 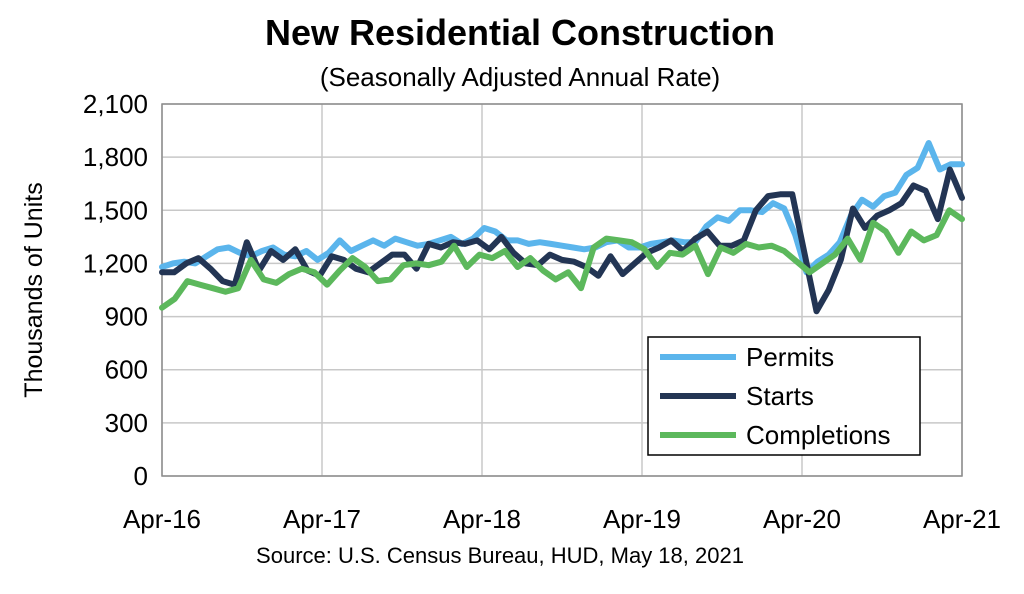 I want to click on y-axis-ticks: 0 300 600 900 1,200 1,500 1,800 2,100, so click(x=115, y=290).